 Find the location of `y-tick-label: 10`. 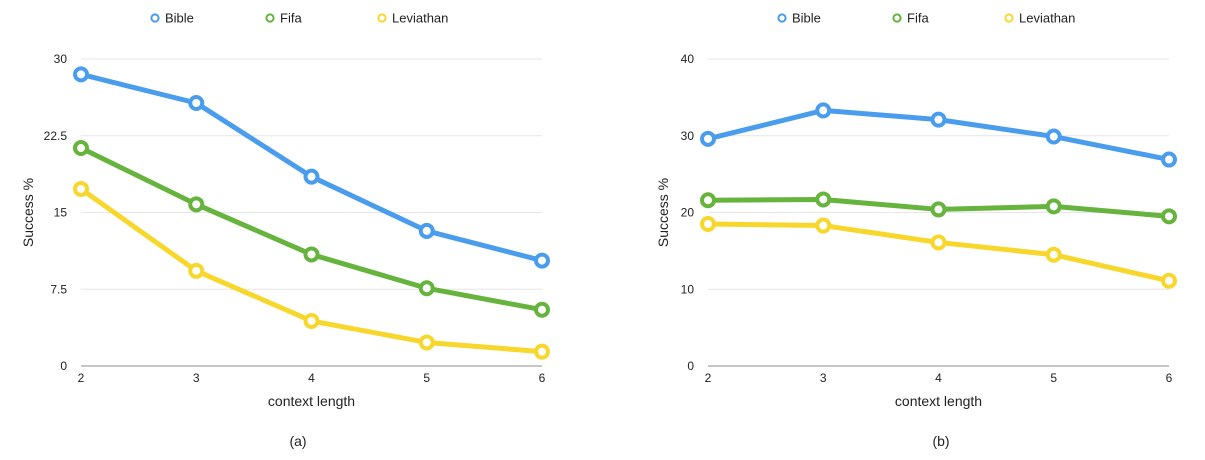

y-tick-label: 10 is located at coordinates (688, 289).